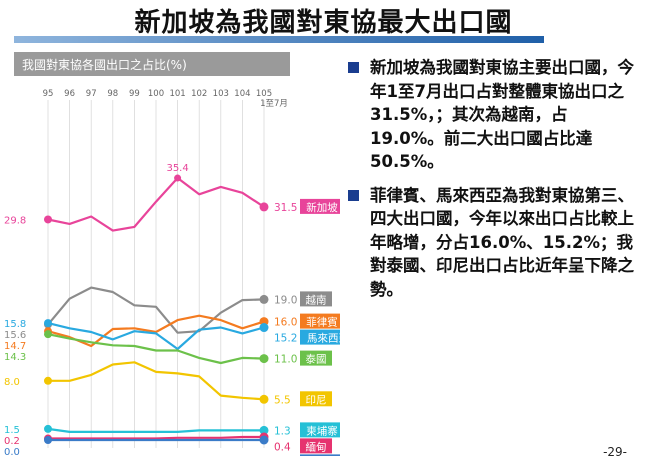  Describe the element at coordinates (15, 335) in the screenshot. I see `series-start-value: 15.6` at that location.